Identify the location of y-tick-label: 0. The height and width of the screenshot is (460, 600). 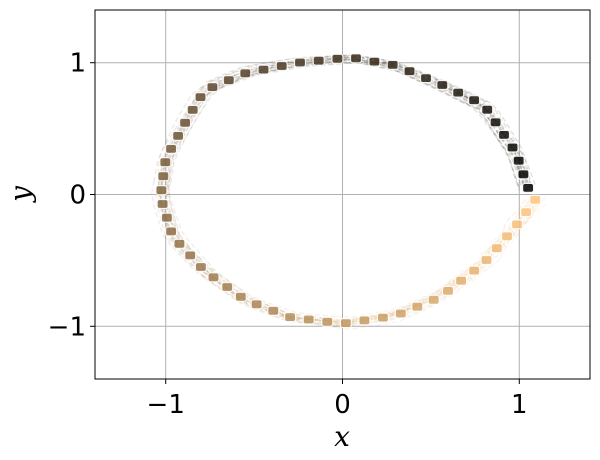
(77, 196).